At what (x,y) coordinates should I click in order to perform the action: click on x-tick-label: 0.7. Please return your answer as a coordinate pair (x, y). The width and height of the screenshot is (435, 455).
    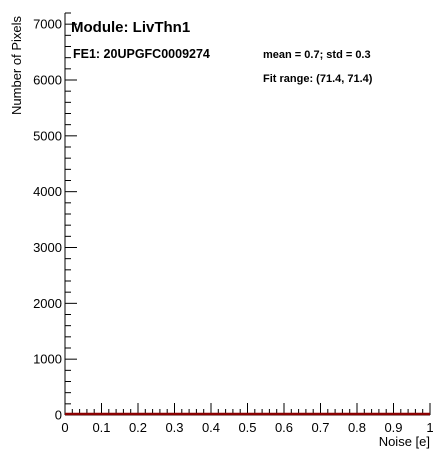
    Looking at the image, I should click on (320, 427).